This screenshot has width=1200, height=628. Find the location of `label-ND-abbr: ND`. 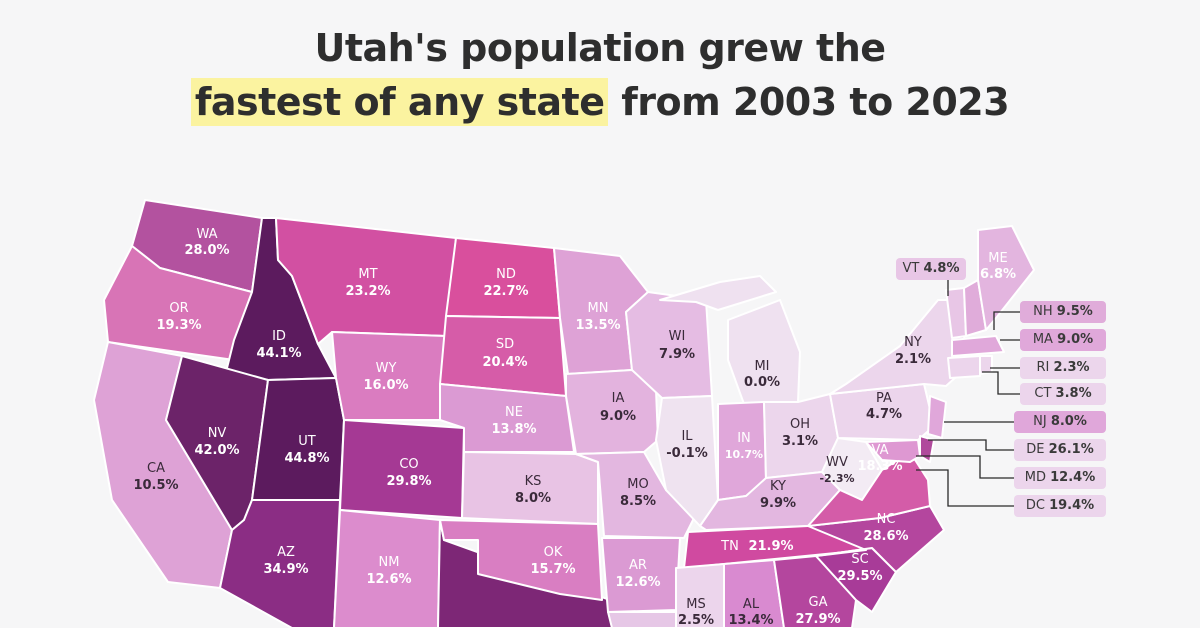

label-ND-abbr: ND is located at coordinates (506, 274).